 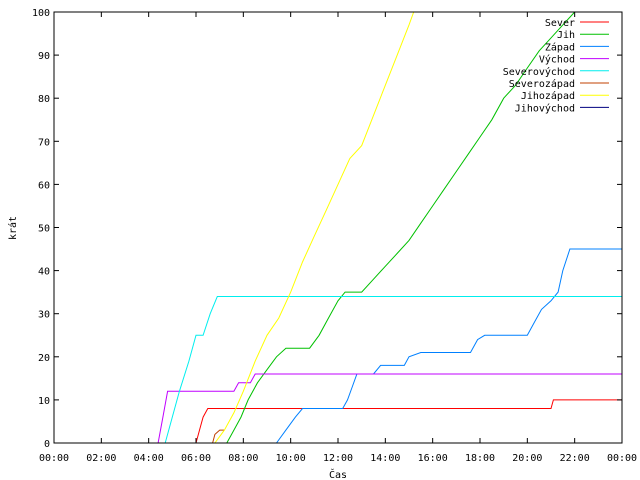 I want to click on x-tick-label: 22:00, so click(x=575, y=458).